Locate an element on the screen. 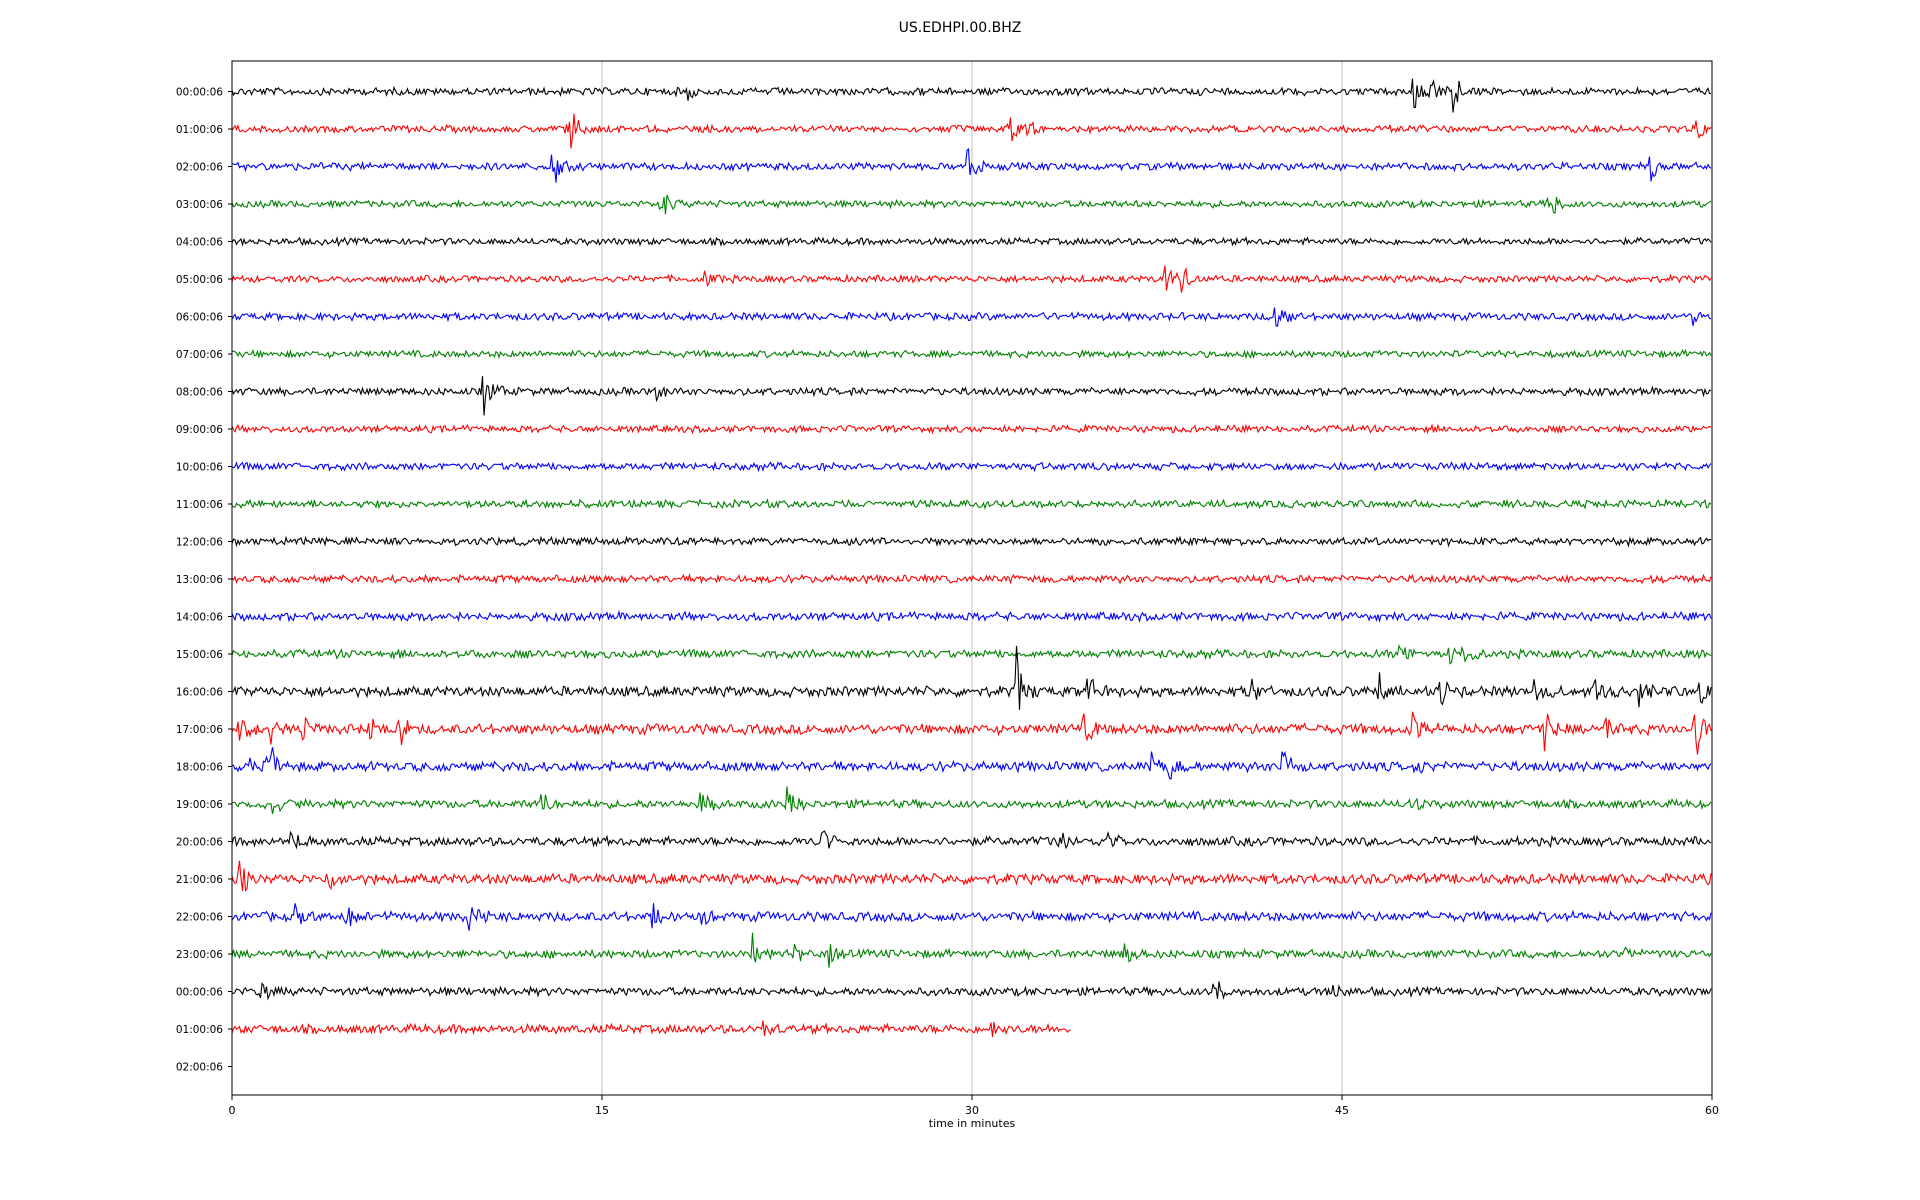 The width and height of the screenshot is (1920, 1200). row-label: 10:00:06 is located at coordinates (199, 468).